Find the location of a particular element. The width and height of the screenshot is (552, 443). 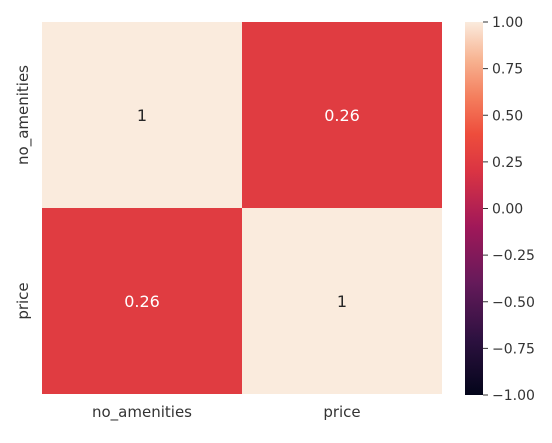

colorbar-tick-label: 0.50 is located at coordinates (507, 116).